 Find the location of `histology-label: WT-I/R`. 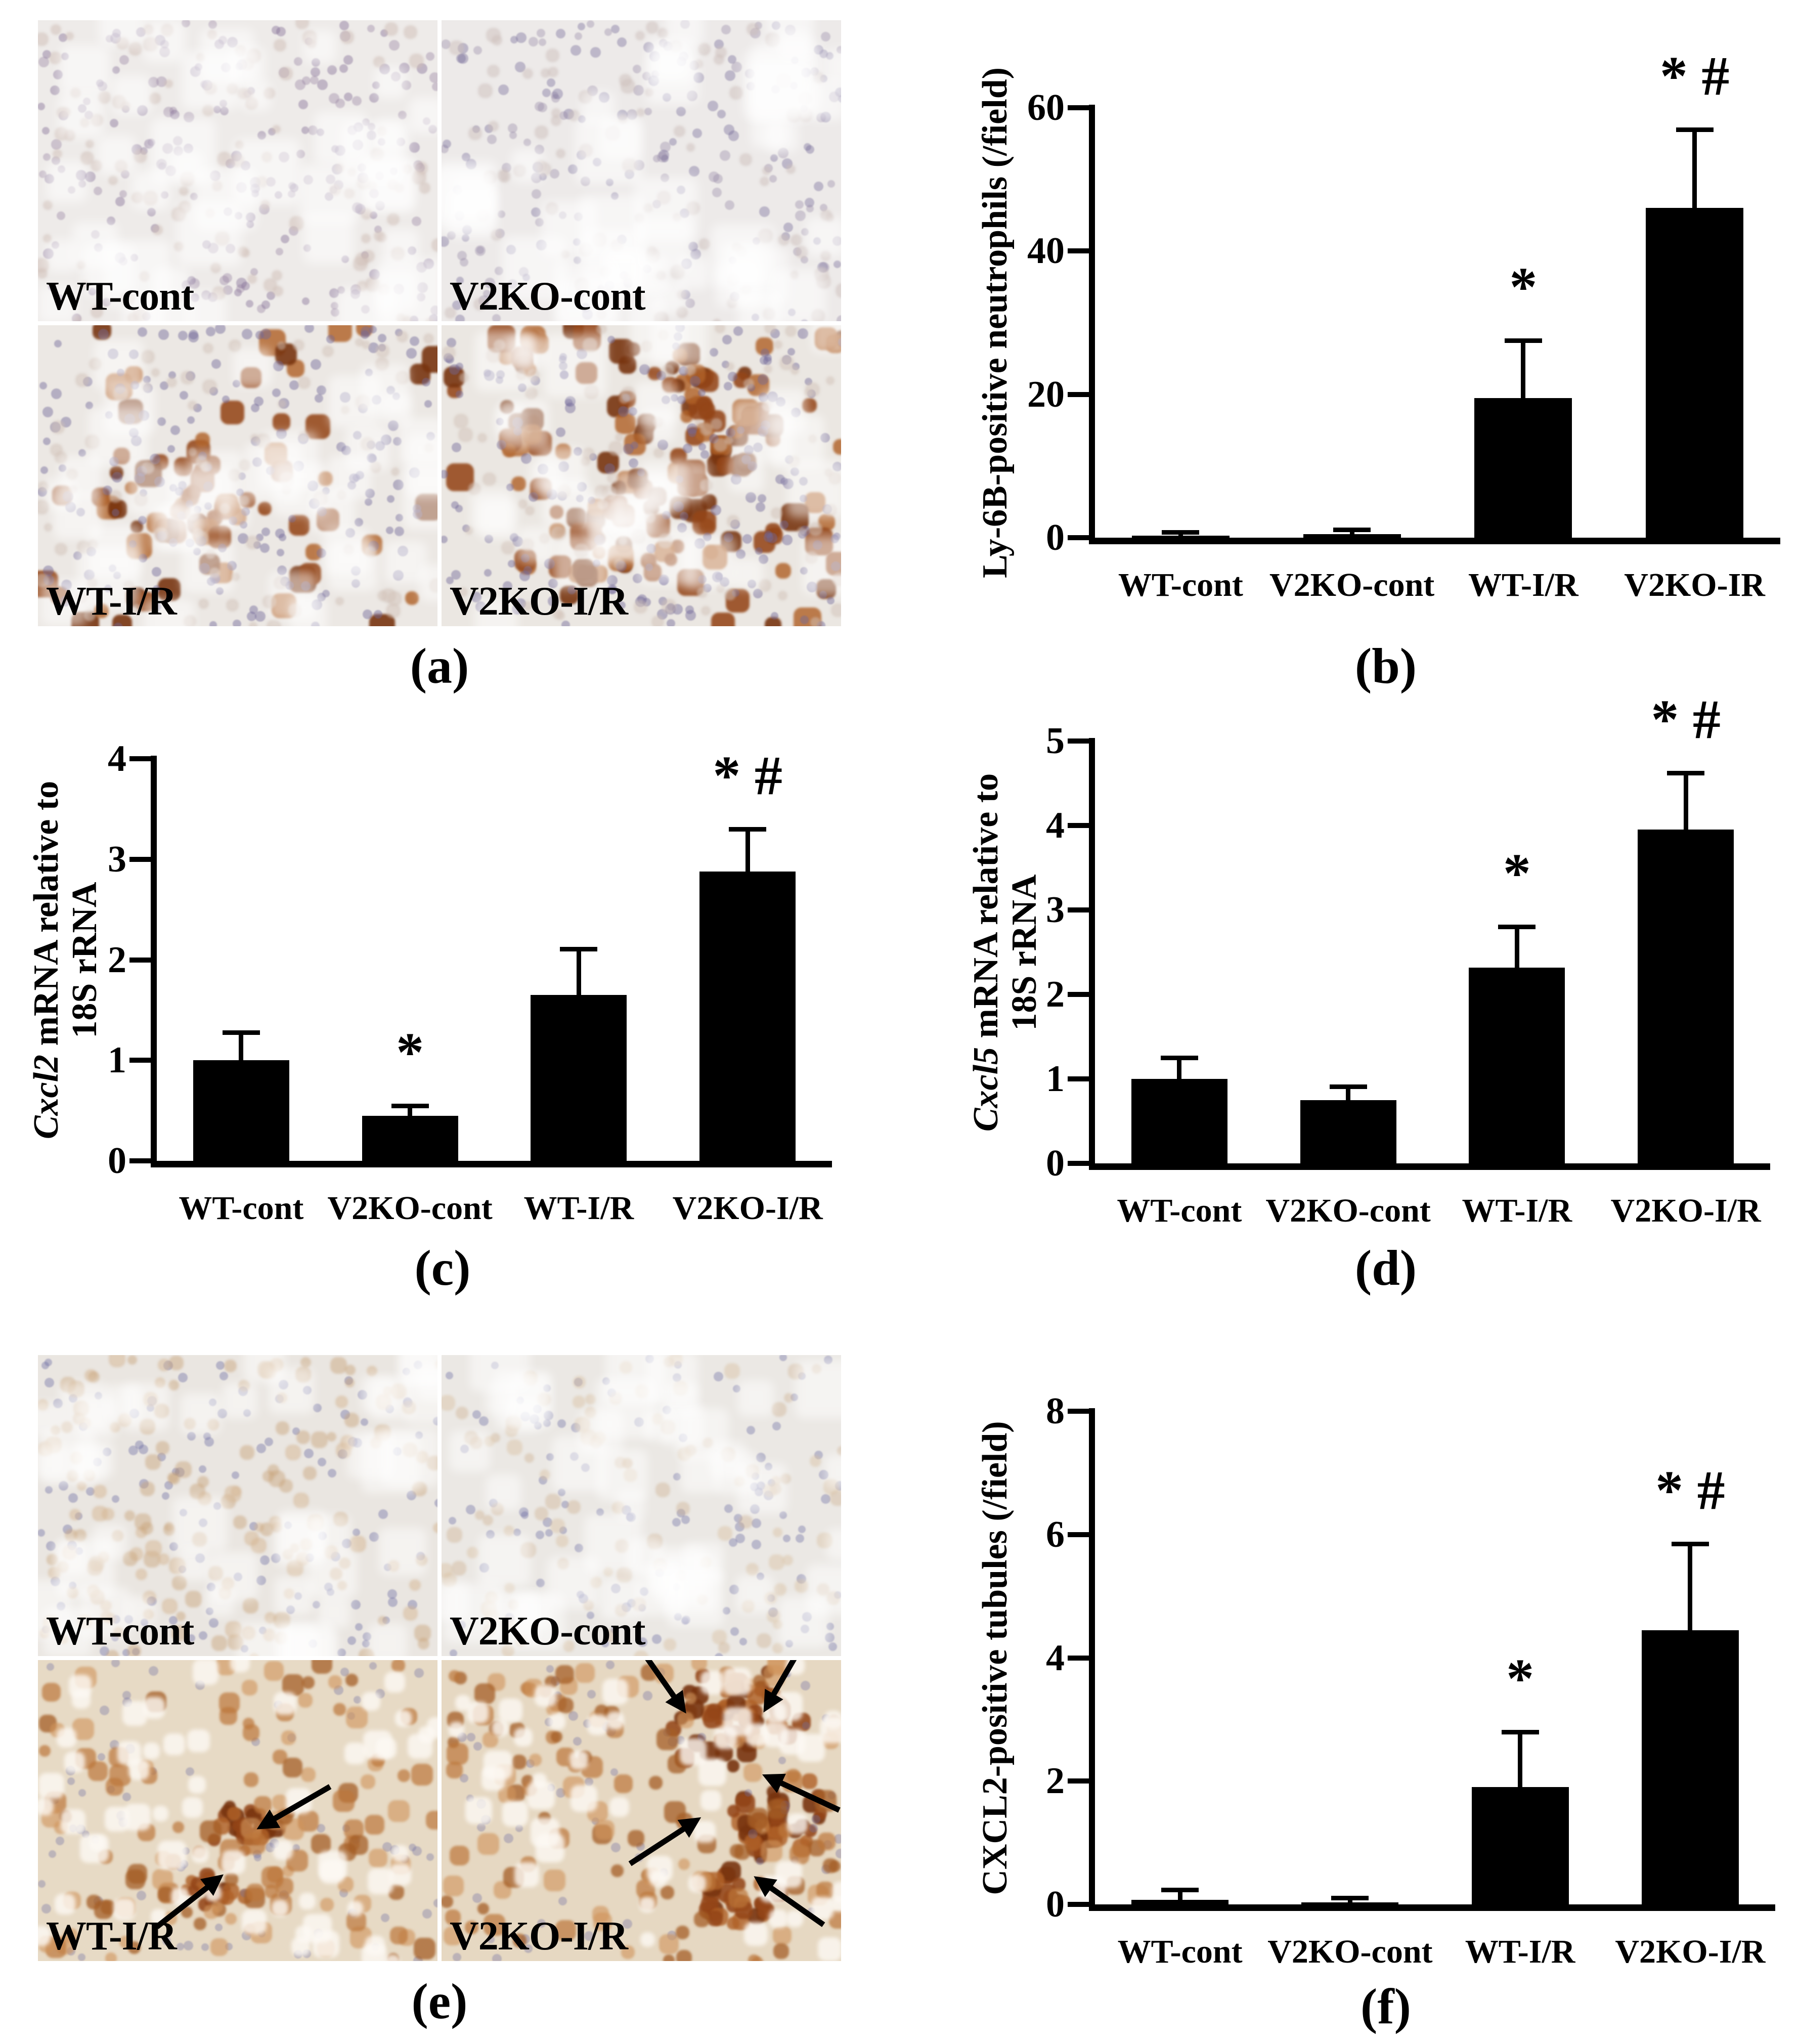

histology-label: WT-I/R is located at coordinates (111, 1936).